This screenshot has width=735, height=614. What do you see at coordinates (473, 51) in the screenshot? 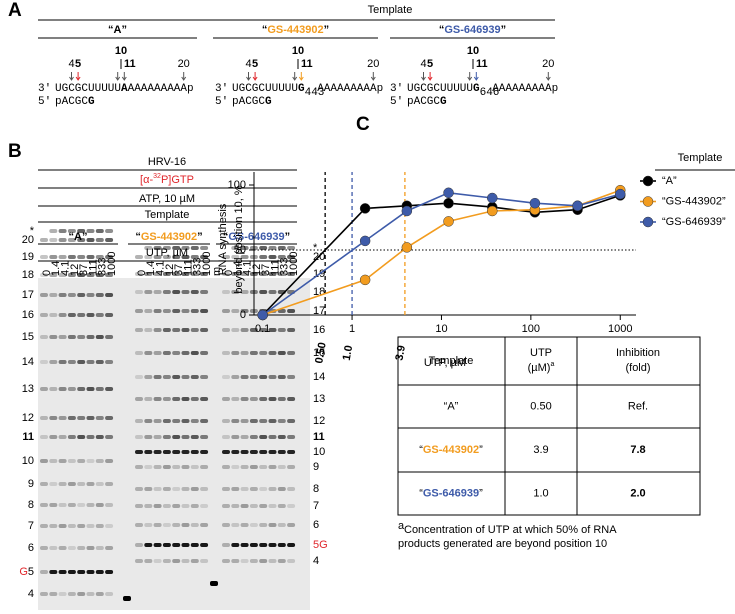
I see `position: 10` at bounding box center [473, 51].